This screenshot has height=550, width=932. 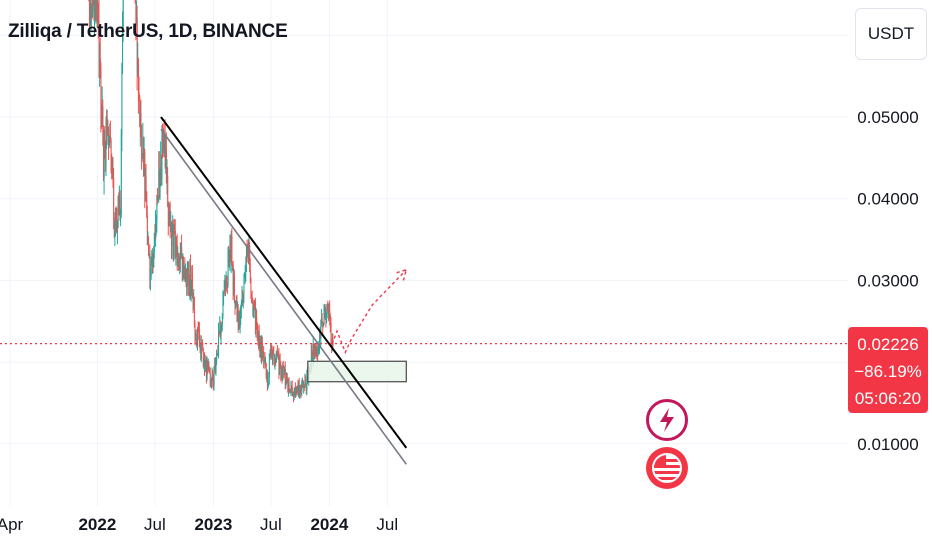 I want to click on projection-line, so click(x=369, y=312).